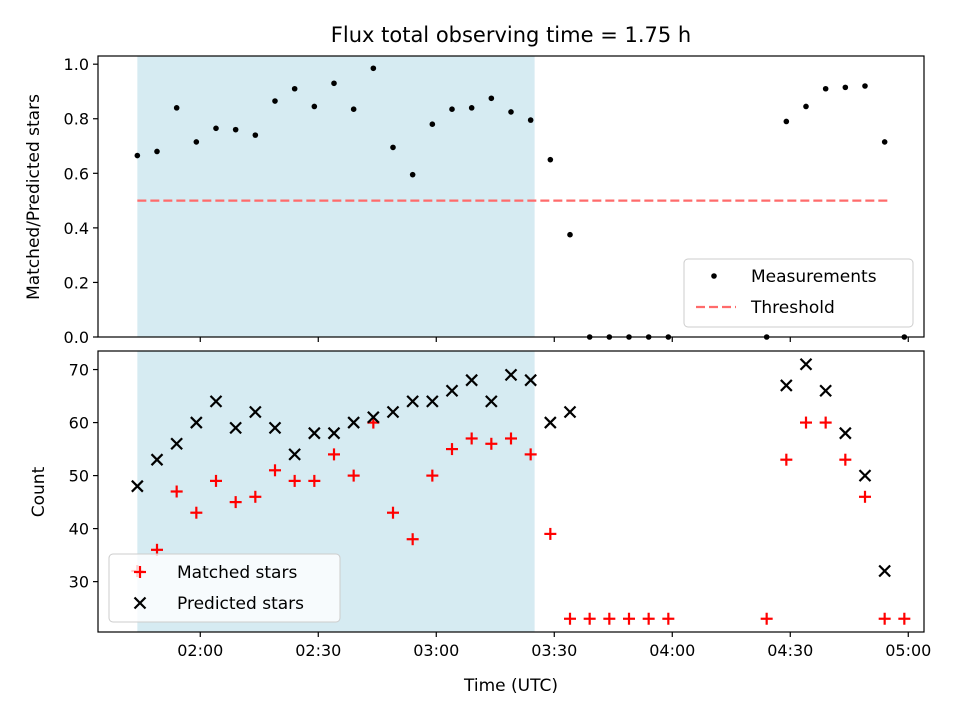 The height and width of the screenshot is (720, 960). Describe the element at coordinates (798, 293) in the screenshot. I see `legend-top: Measurements Threshold` at that location.